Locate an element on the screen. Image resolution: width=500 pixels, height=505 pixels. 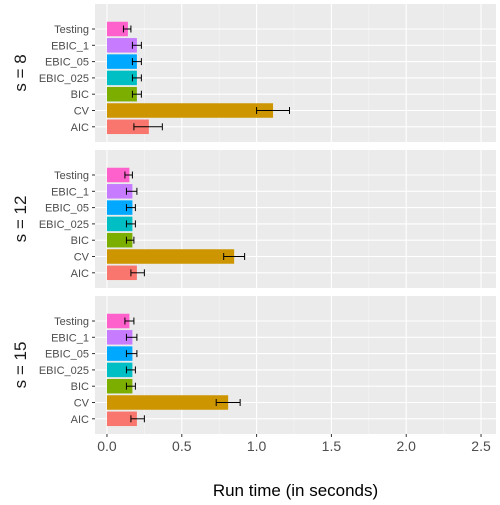
x-tick-label: 2.5 is located at coordinates (481, 446).